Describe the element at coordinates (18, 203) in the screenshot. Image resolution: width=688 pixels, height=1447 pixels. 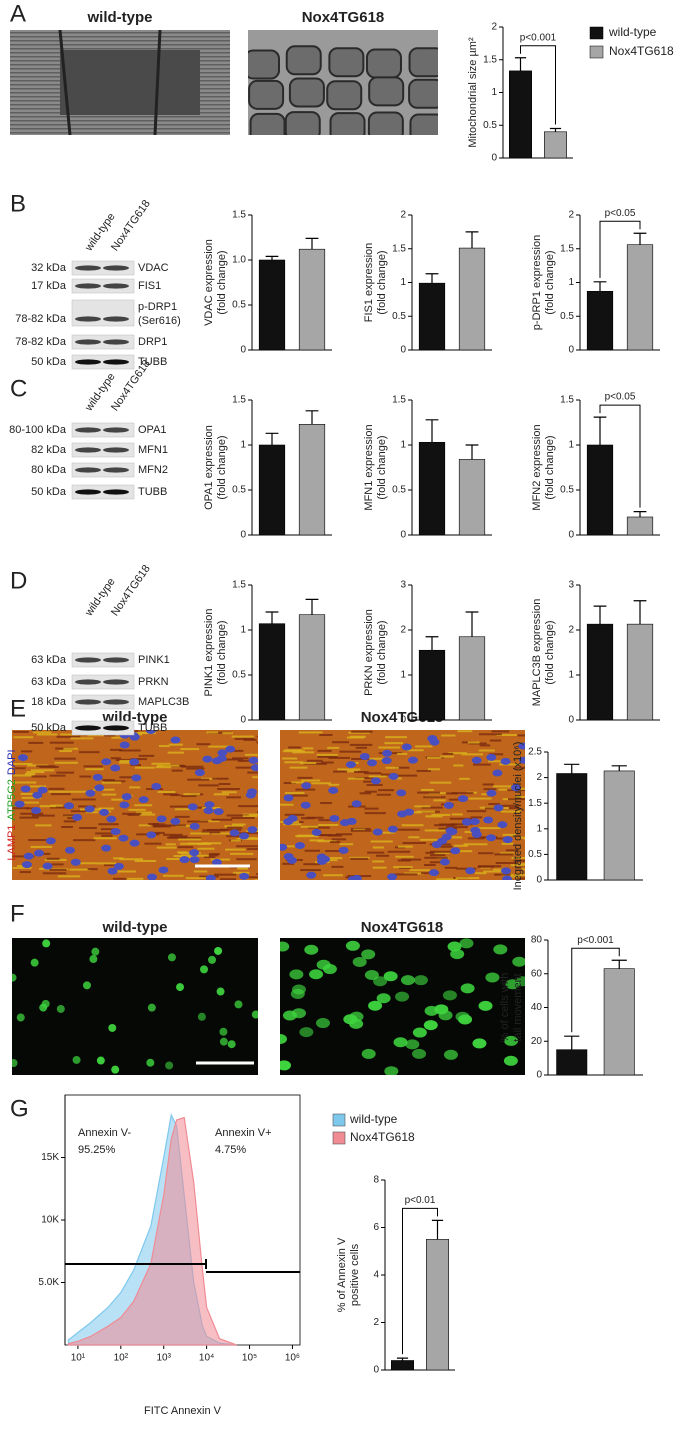
I see `panel-label: B` at that location.